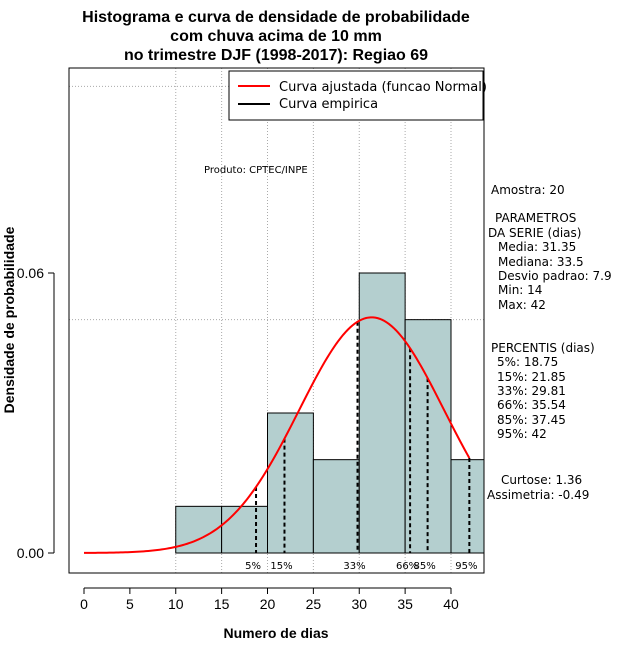 Image resolution: width=640 pixels, height=660 pixels. I want to click on percentile-layer: 5% 15% 33% 66%85% 95%, so click(361, 446).